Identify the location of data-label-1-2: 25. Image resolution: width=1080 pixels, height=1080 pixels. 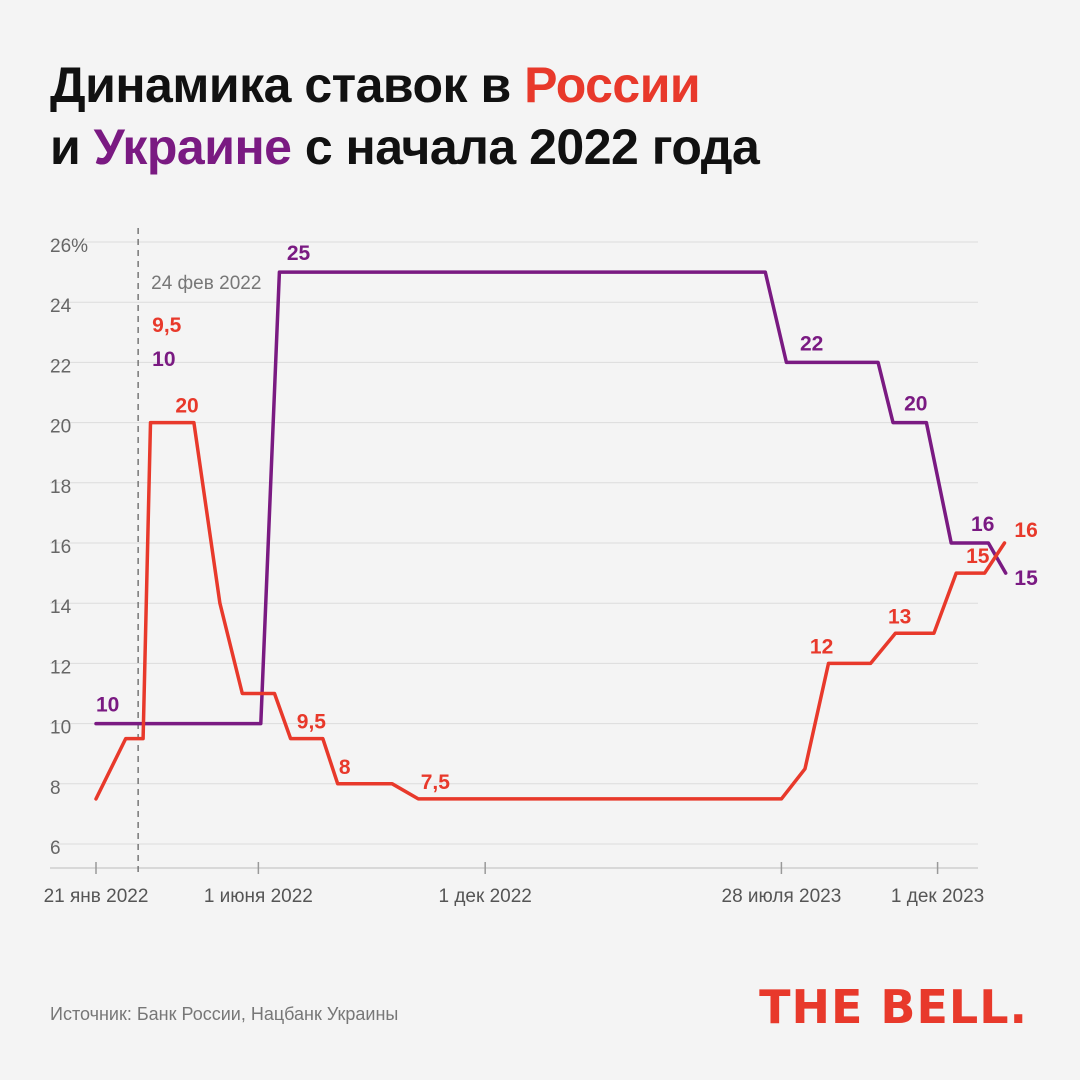
(299, 253).